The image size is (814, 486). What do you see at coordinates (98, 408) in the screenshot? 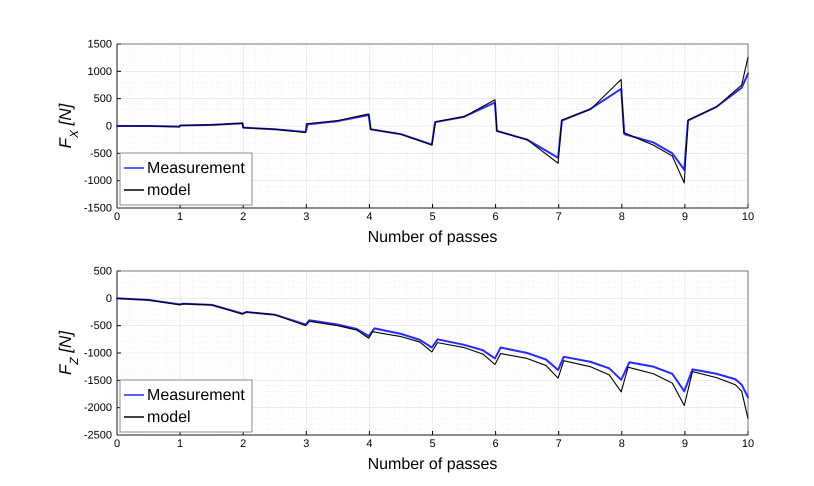
I see `y-tick-label: -2000` at bounding box center [98, 408].